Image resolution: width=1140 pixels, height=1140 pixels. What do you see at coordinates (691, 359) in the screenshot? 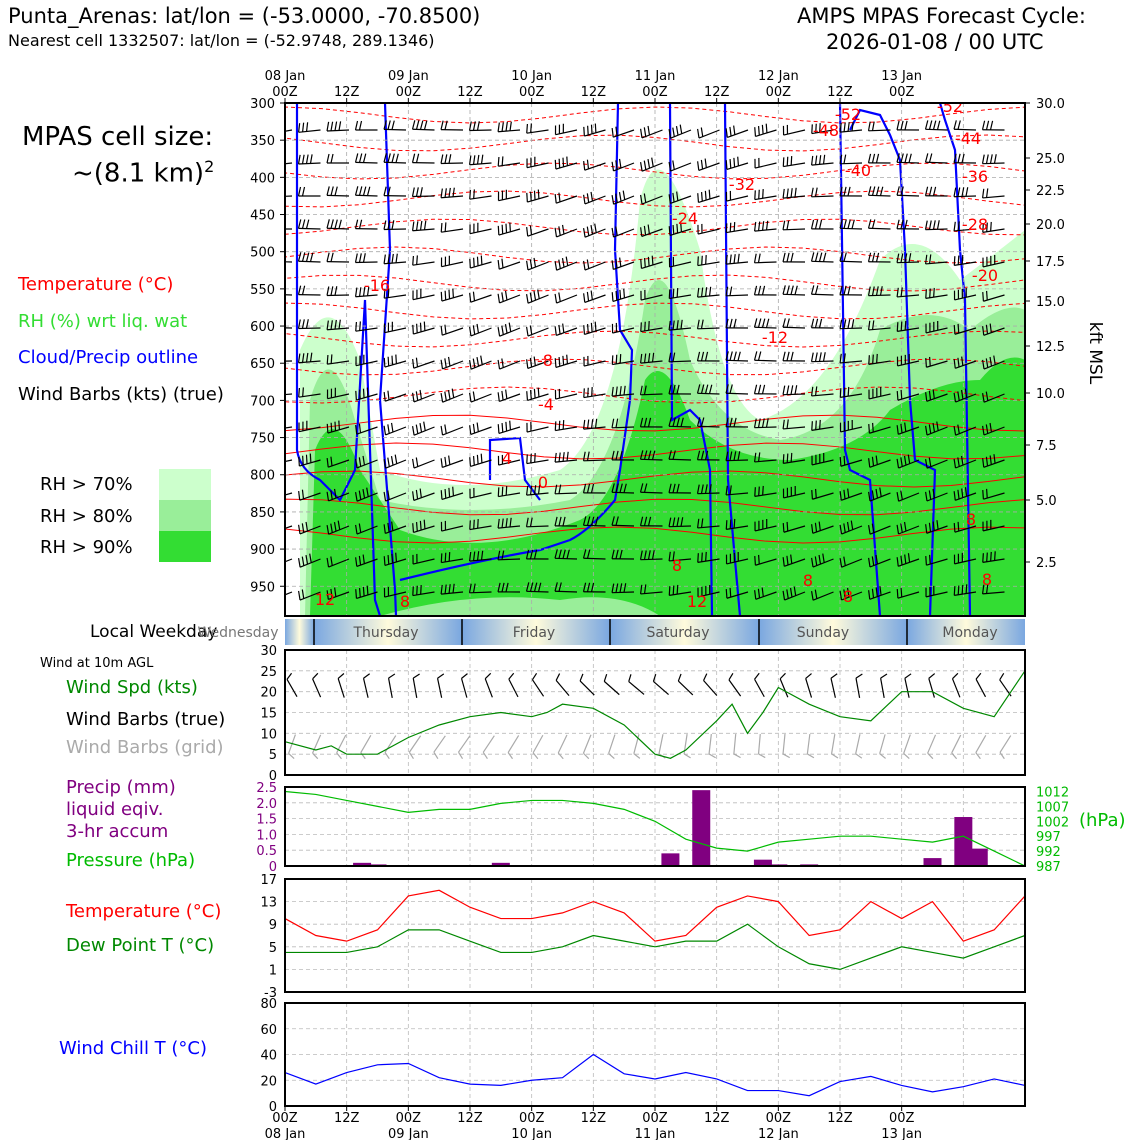
I see `cloud-outline-path` at bounding box center [691, 359].